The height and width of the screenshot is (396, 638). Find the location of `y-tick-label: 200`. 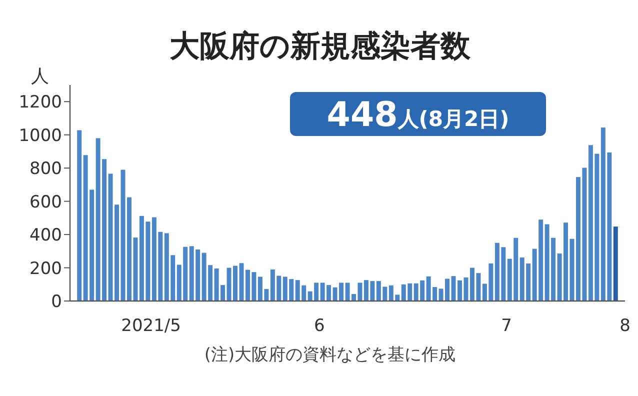

y-tick-label: 200 is located at coordinates (46, 268).